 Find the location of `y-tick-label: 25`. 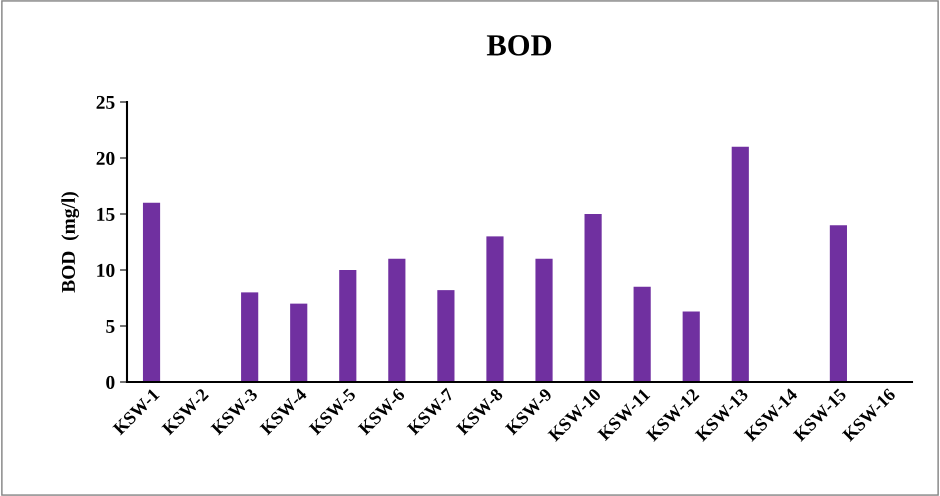

y-tick-label: 25 is located at coordinates (105, 102).